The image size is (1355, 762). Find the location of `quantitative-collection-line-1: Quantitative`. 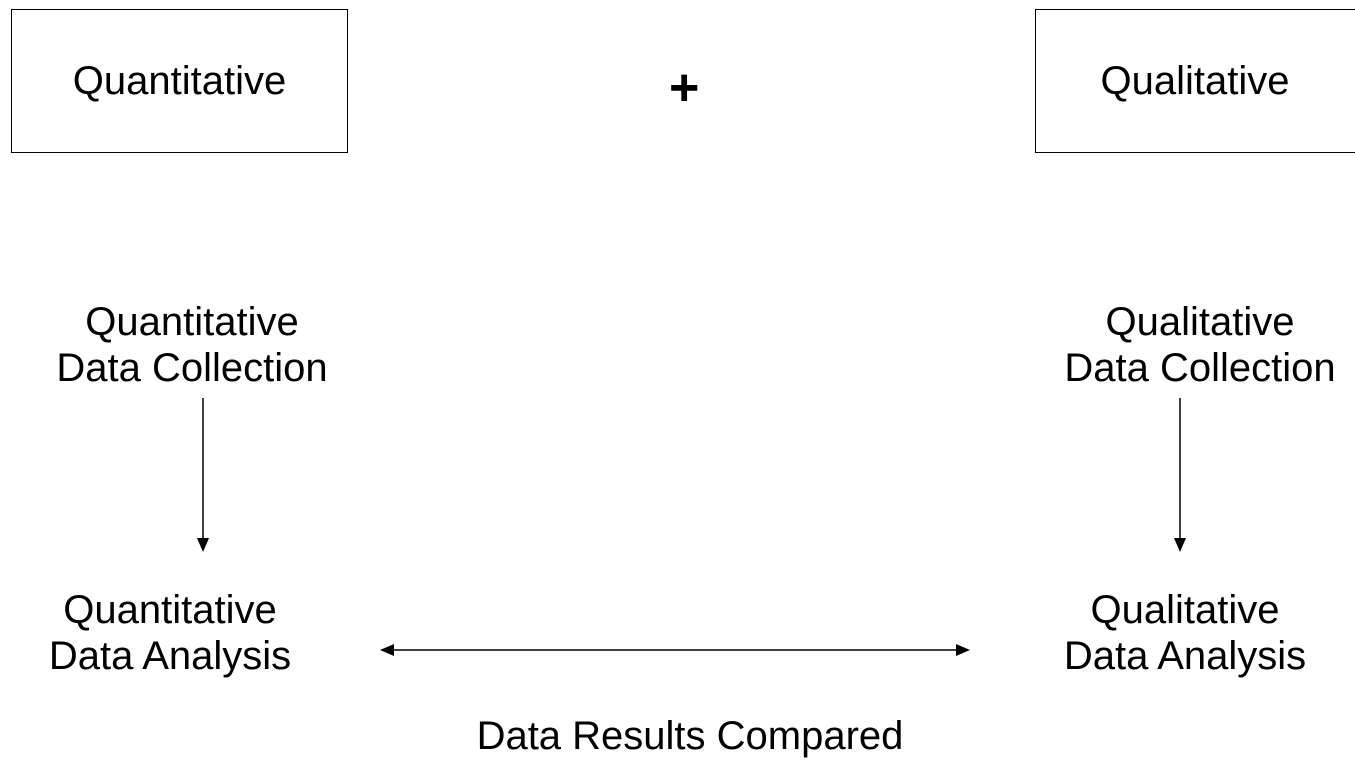

quantitative-collection-line-1: Quantitative is located at coordinates (192, 322).